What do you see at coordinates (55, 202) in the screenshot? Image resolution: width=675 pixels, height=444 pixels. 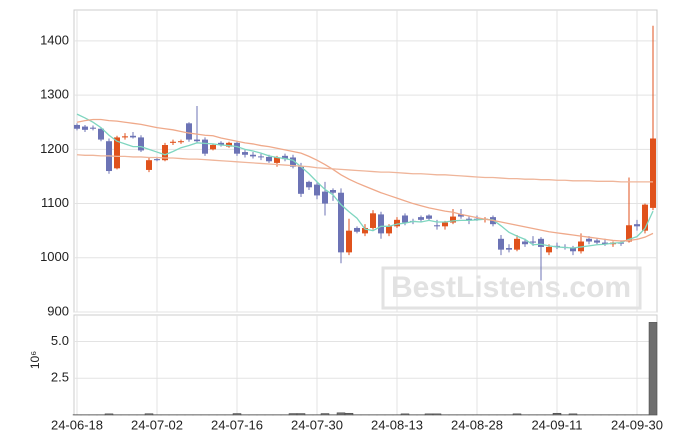 I see `y-tick-label: 1100` at bounding box center [55, 202].